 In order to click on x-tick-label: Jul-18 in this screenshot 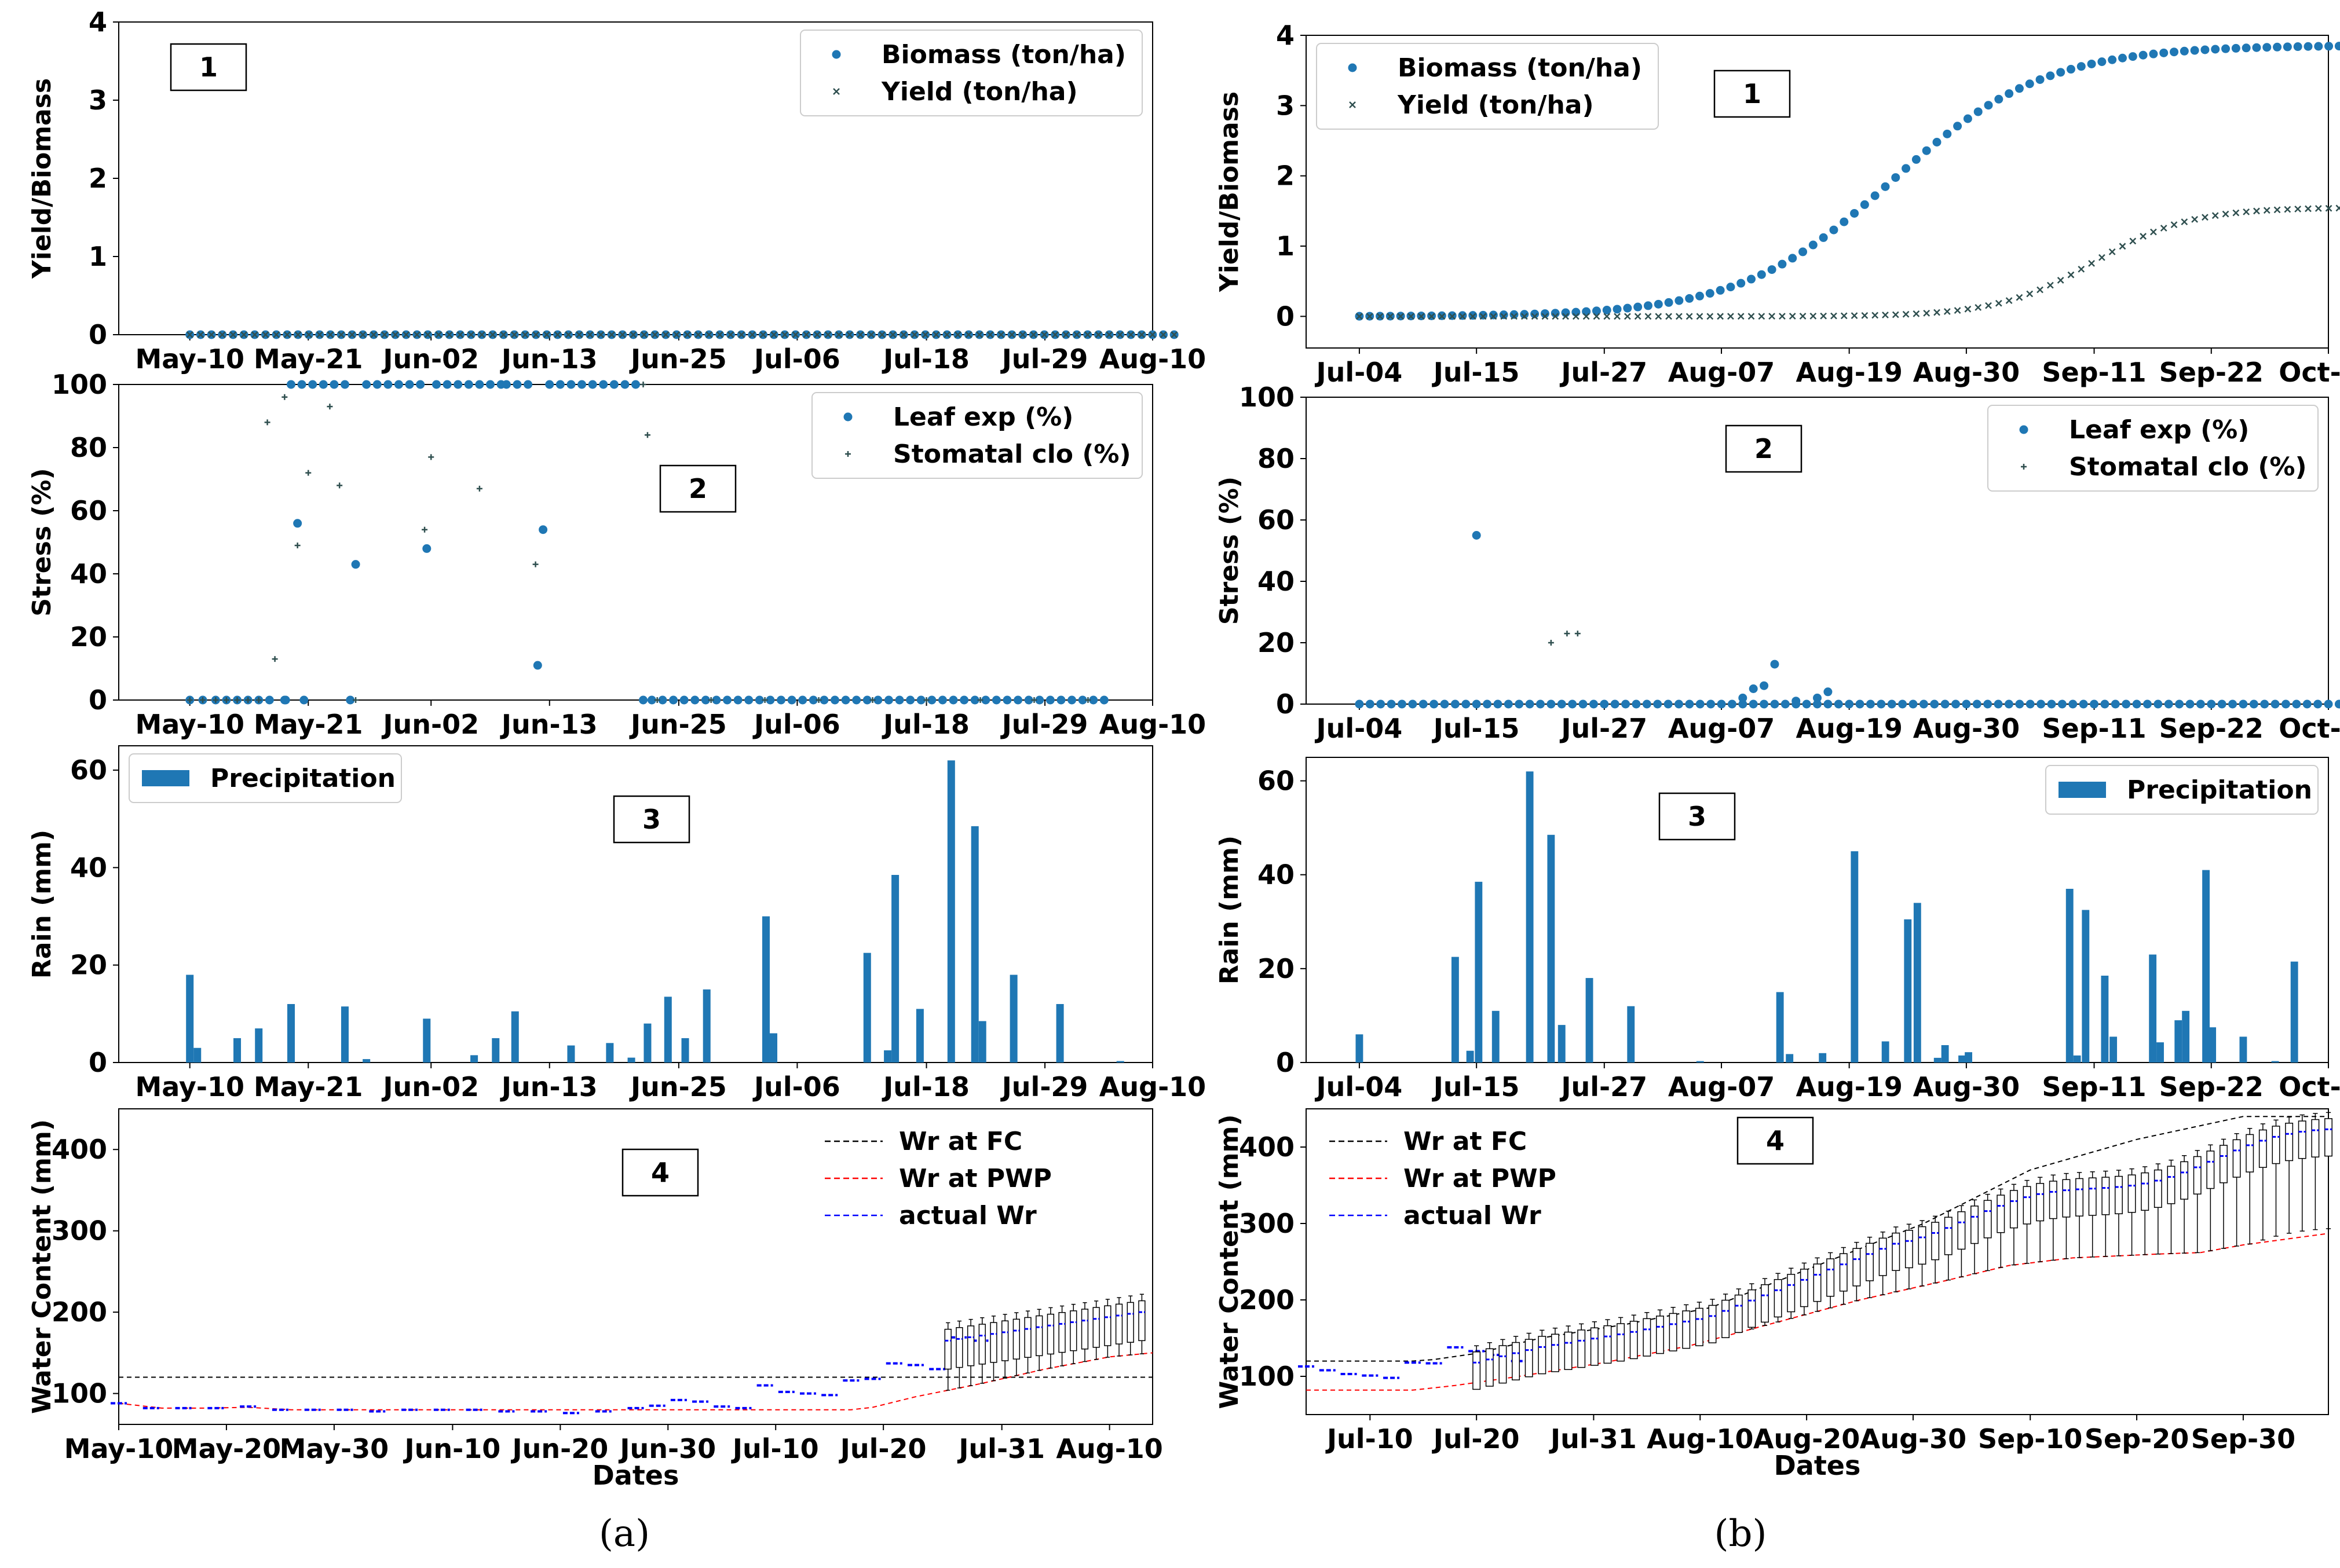, I will do `click(926, 1086)`.